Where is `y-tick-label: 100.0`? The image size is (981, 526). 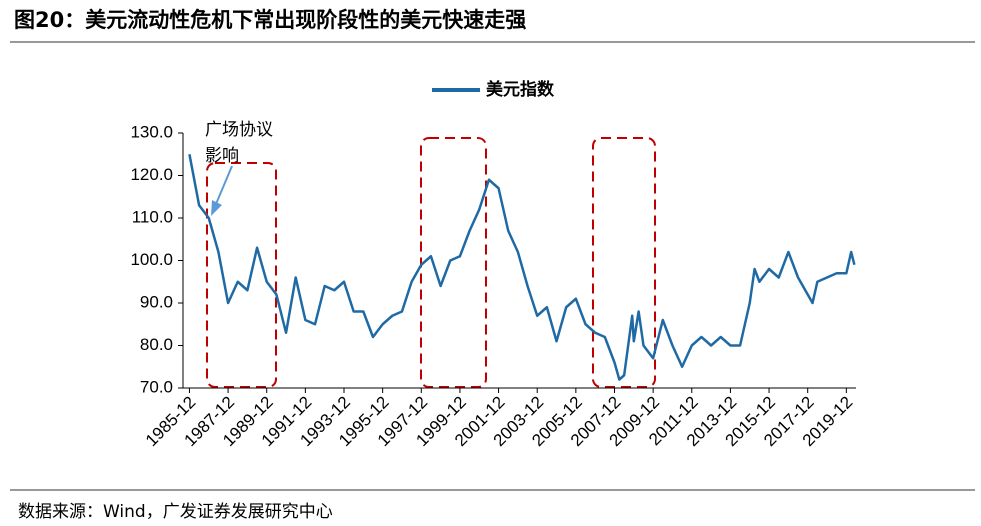
y-tick-label: 100.0 is located at coordinates (151, 259).